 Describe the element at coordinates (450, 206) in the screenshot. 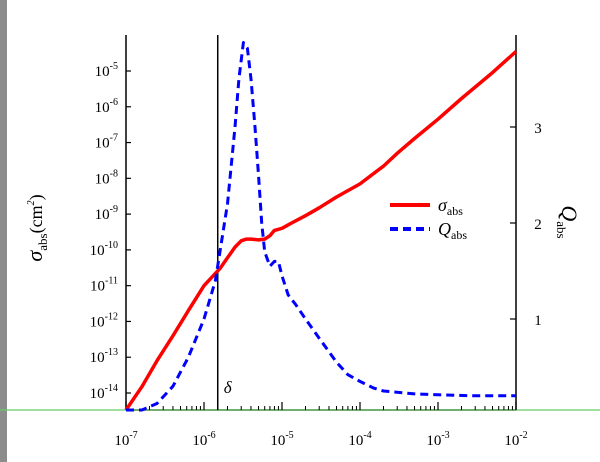

I see `legend-label-sigma: σabs` at that location.